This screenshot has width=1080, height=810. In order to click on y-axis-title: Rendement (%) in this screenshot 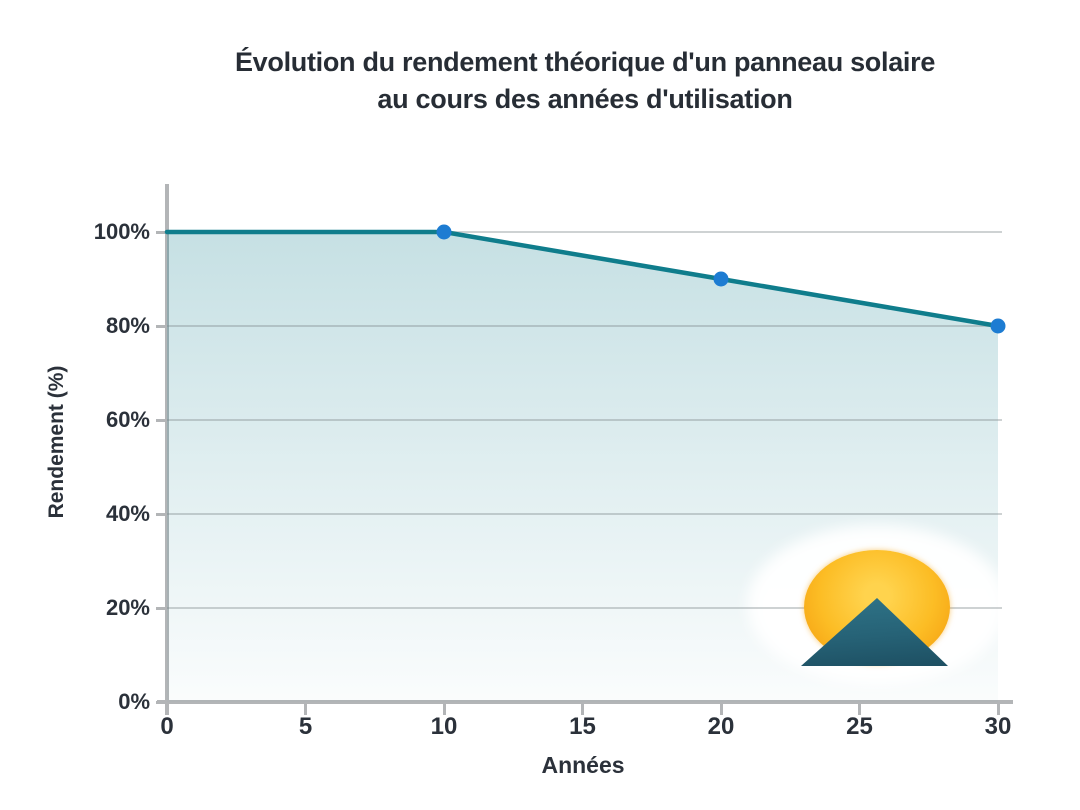, I will do `click(56, 442)`.